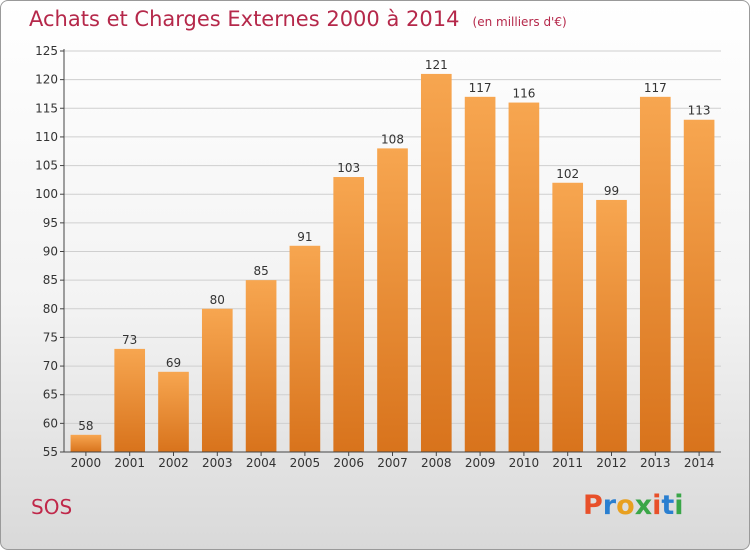 The image size is (750, 550). I want to click on logo-letter: P, so click(593, 505).